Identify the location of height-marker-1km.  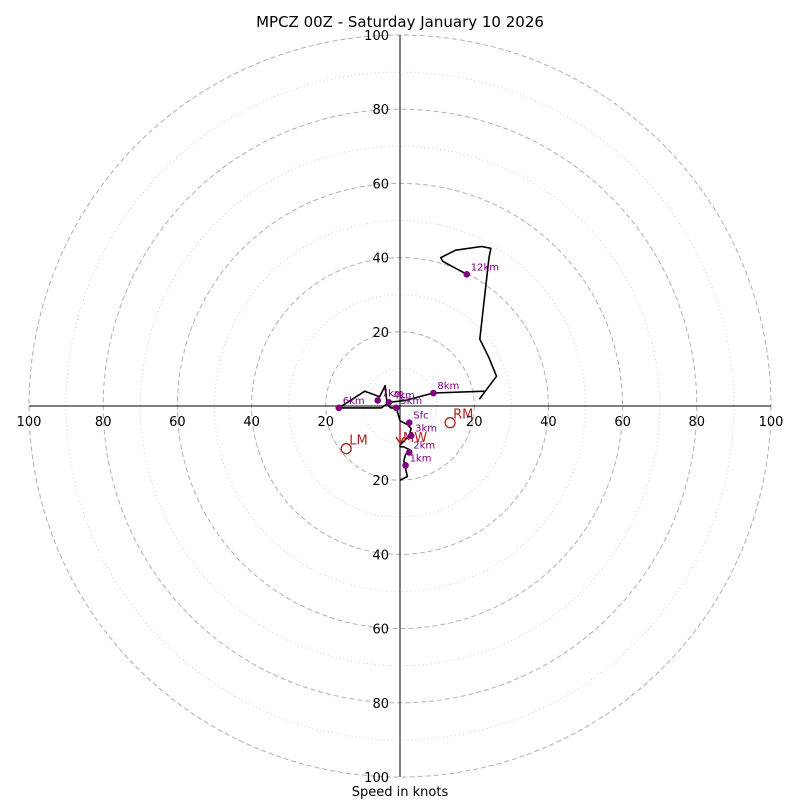
(405, 465).